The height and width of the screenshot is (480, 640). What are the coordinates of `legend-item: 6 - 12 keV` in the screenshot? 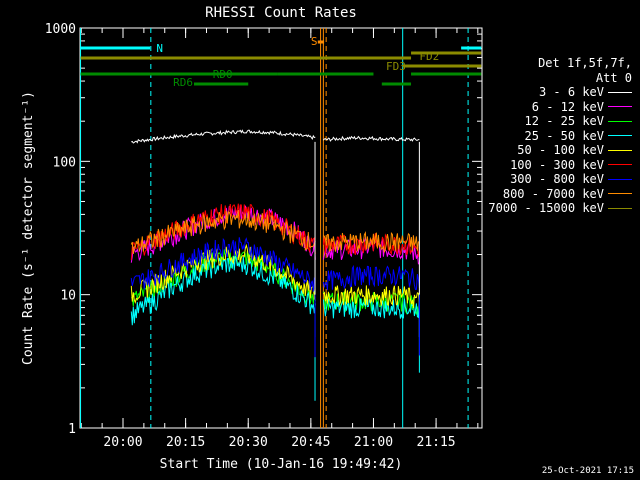 It's located at (559, 107).